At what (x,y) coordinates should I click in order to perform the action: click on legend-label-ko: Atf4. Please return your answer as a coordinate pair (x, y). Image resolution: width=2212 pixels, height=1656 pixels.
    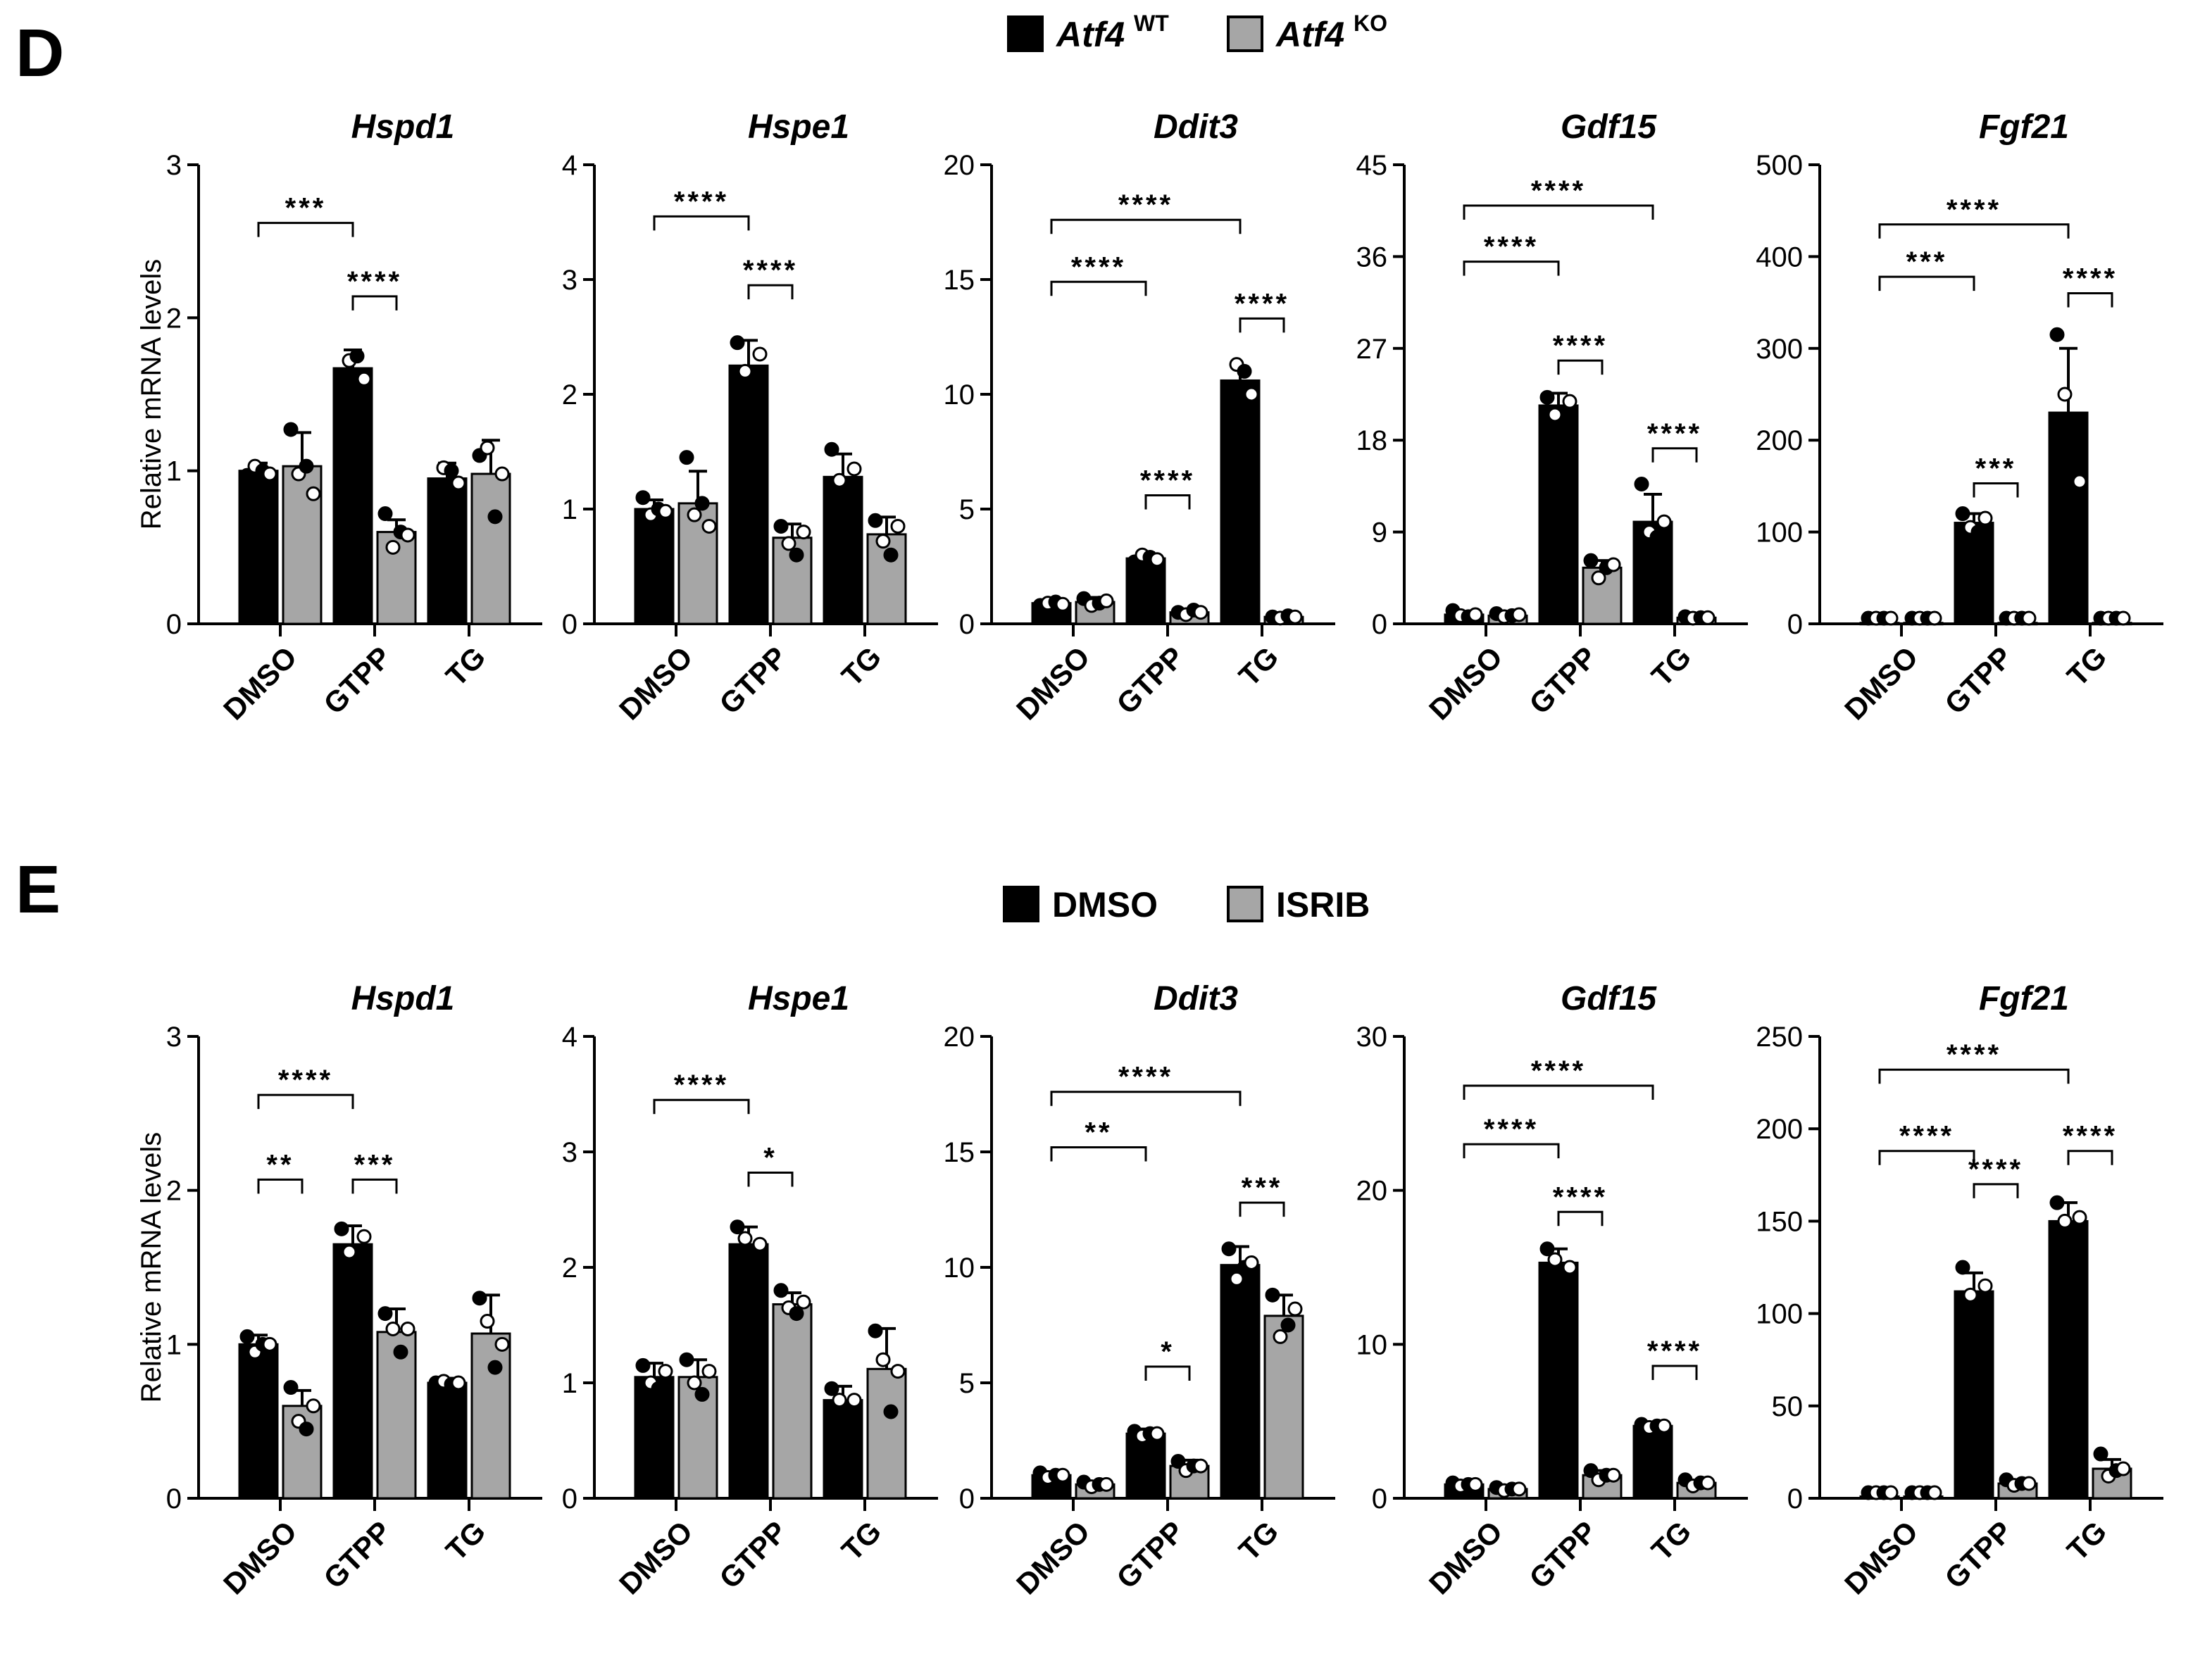
    Looking at the image, I should click on (1309, 34).